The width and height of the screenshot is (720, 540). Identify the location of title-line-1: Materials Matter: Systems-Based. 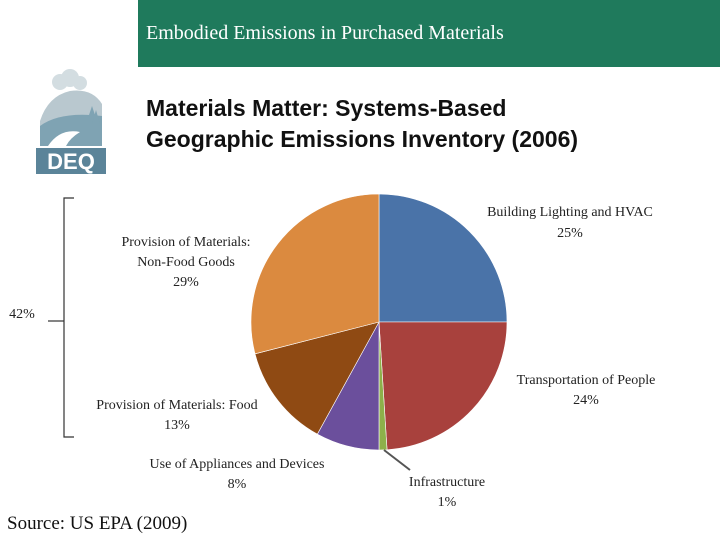
(326, 108).